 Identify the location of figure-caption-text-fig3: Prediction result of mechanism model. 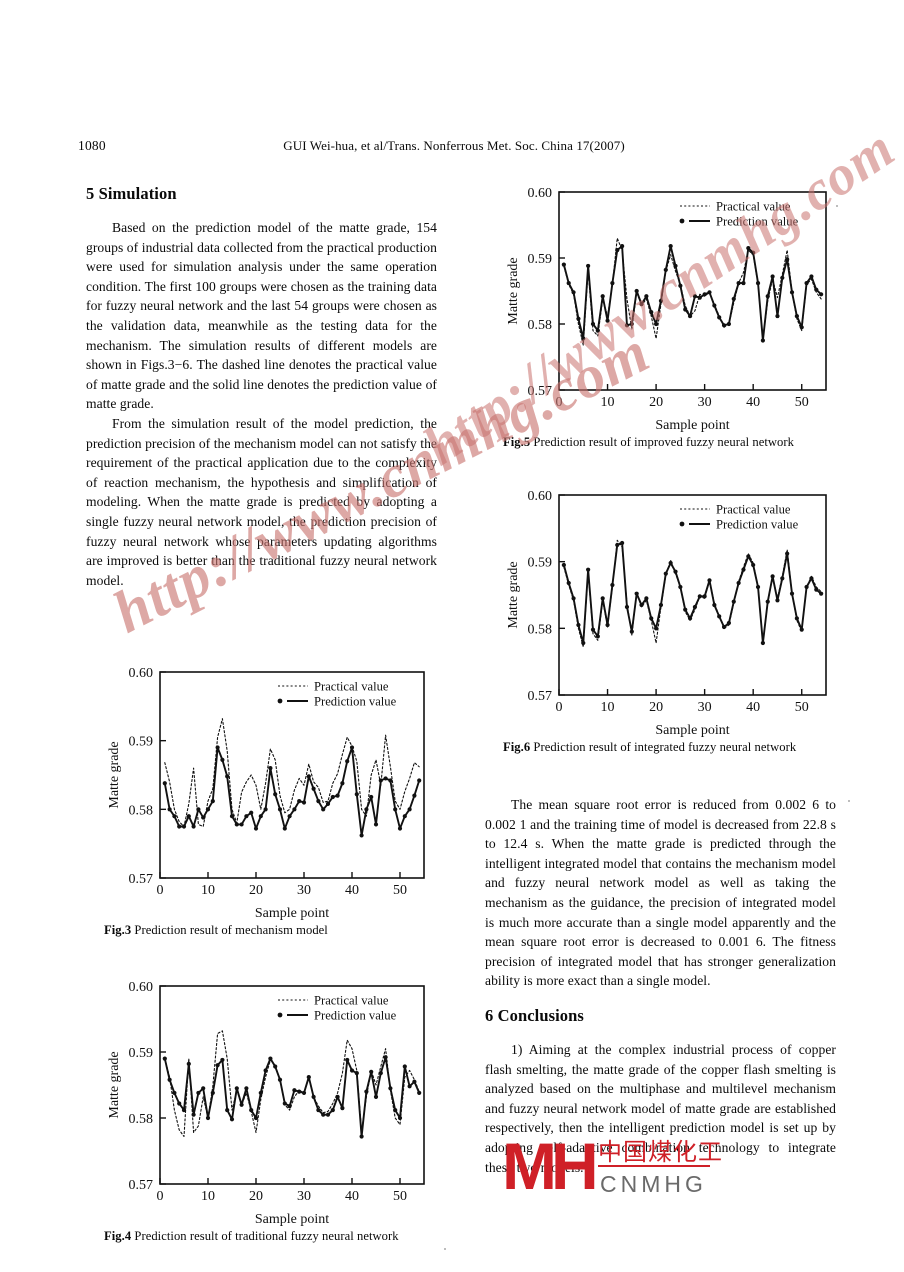
(231, 930).